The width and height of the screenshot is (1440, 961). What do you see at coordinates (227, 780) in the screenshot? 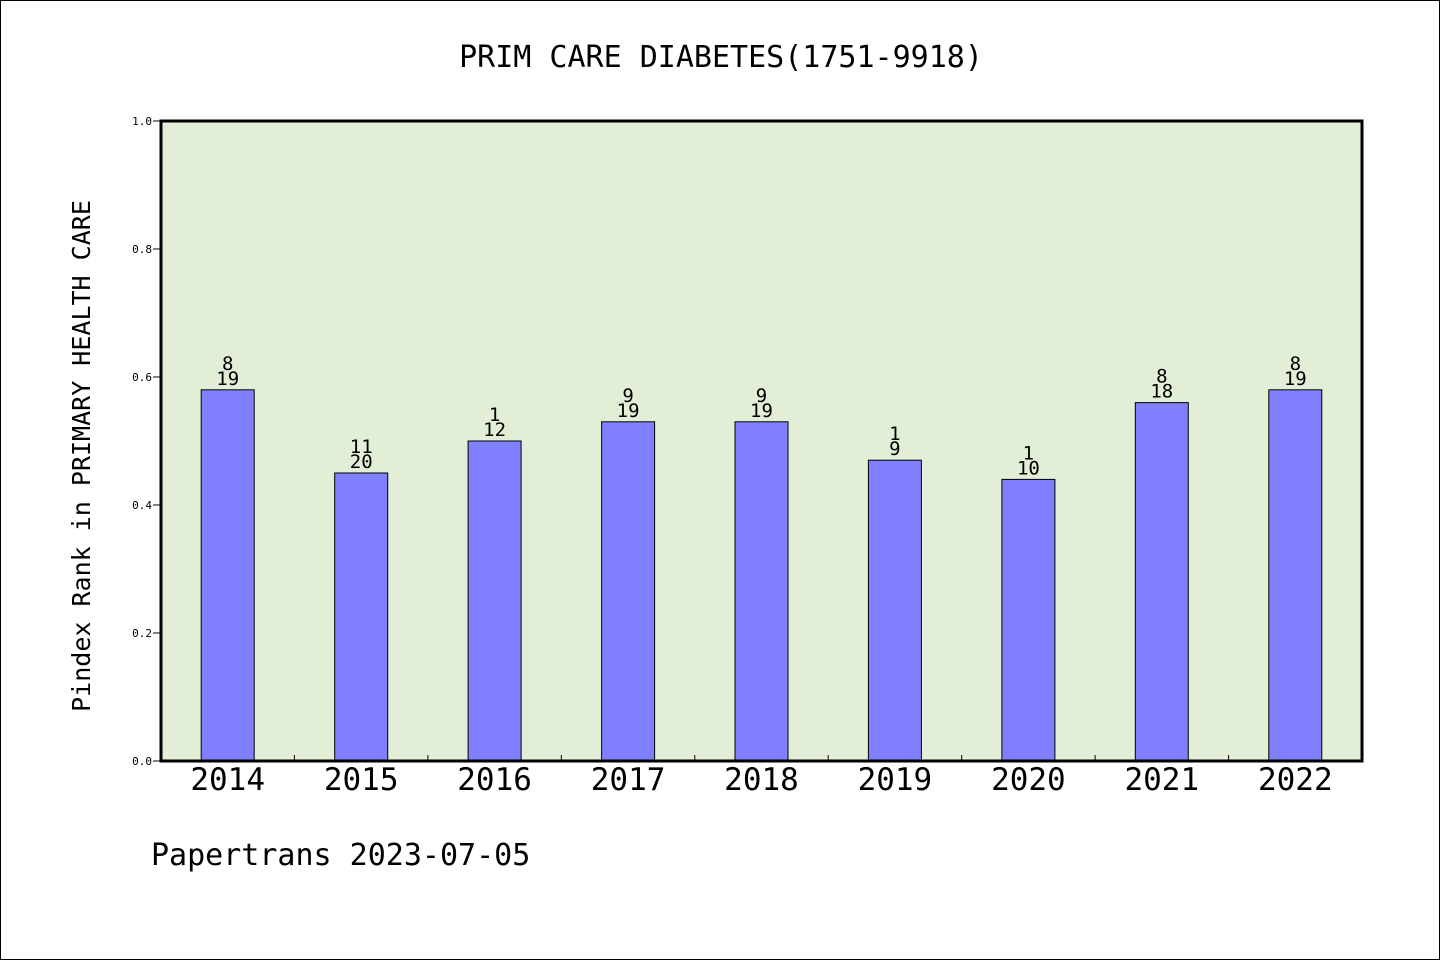
I see `x-tick-label-2014: 2014` at bounding box center [227, 780].